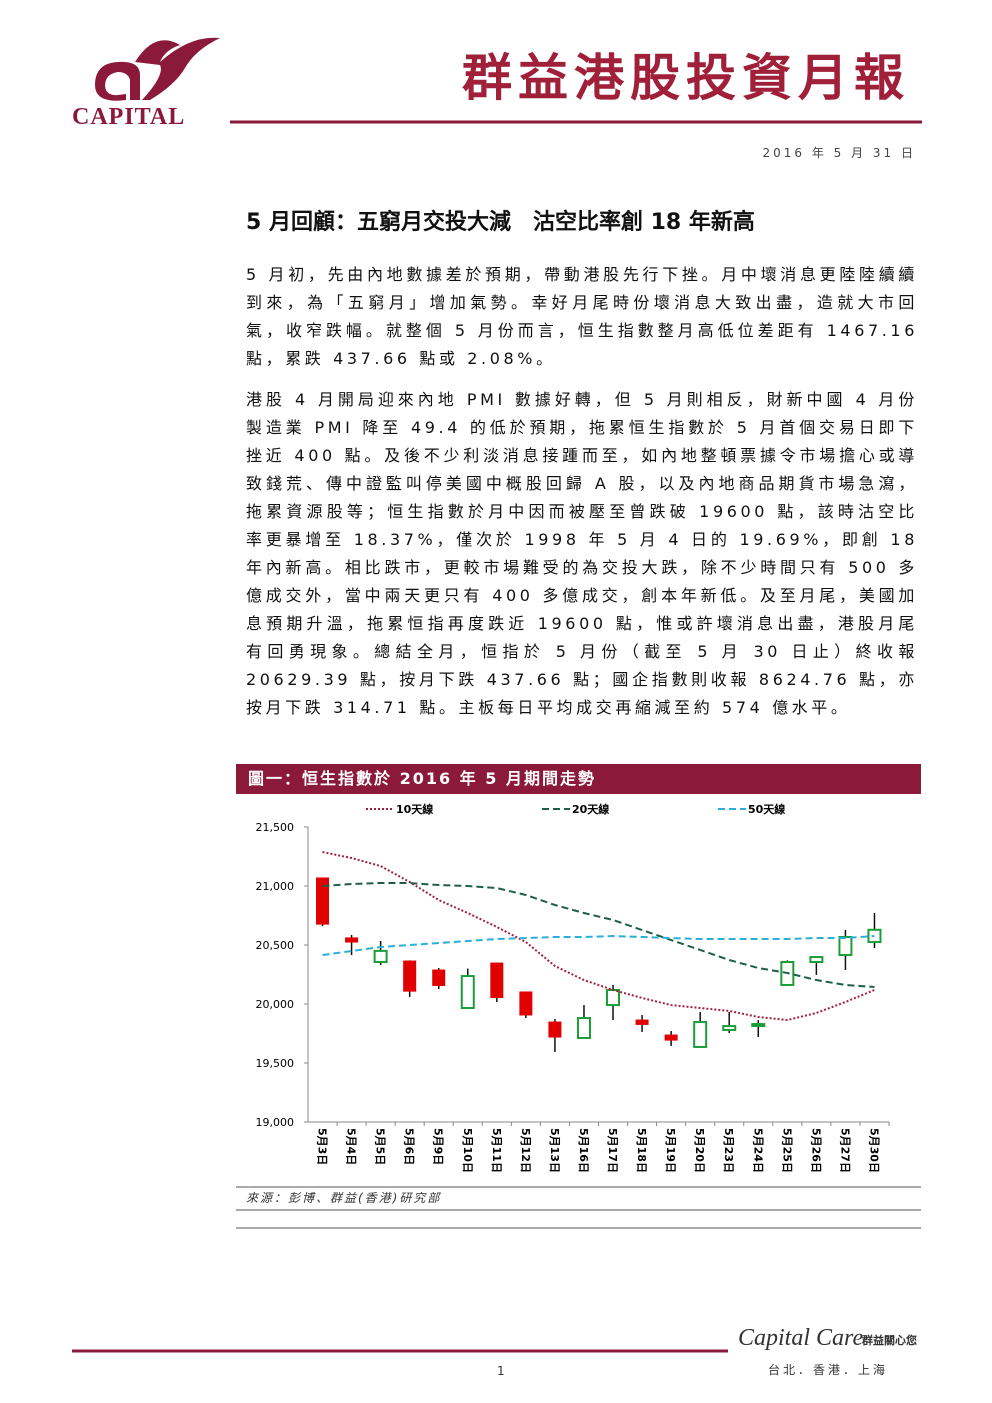 The width and height of the screenshot is (992, 1403). Describe the element at coordinates (344, 1198) in the screenshot. I see `source: 來源：彭博、群益(香港)研究部` at that location.